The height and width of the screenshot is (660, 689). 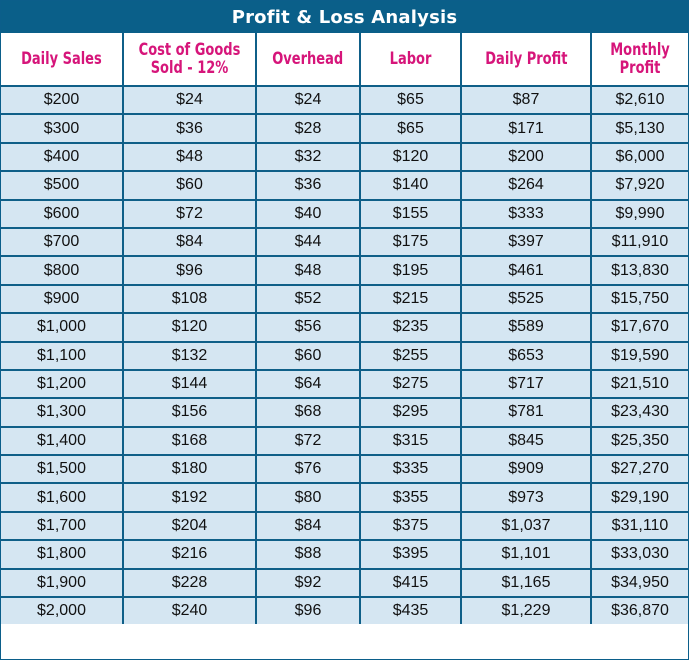 What do you see at coordinates (344, 157) in the screenshot?
I see `table-row: $400 $48 $32 $120 $200 $6,000` at bounding box center [344, 157].